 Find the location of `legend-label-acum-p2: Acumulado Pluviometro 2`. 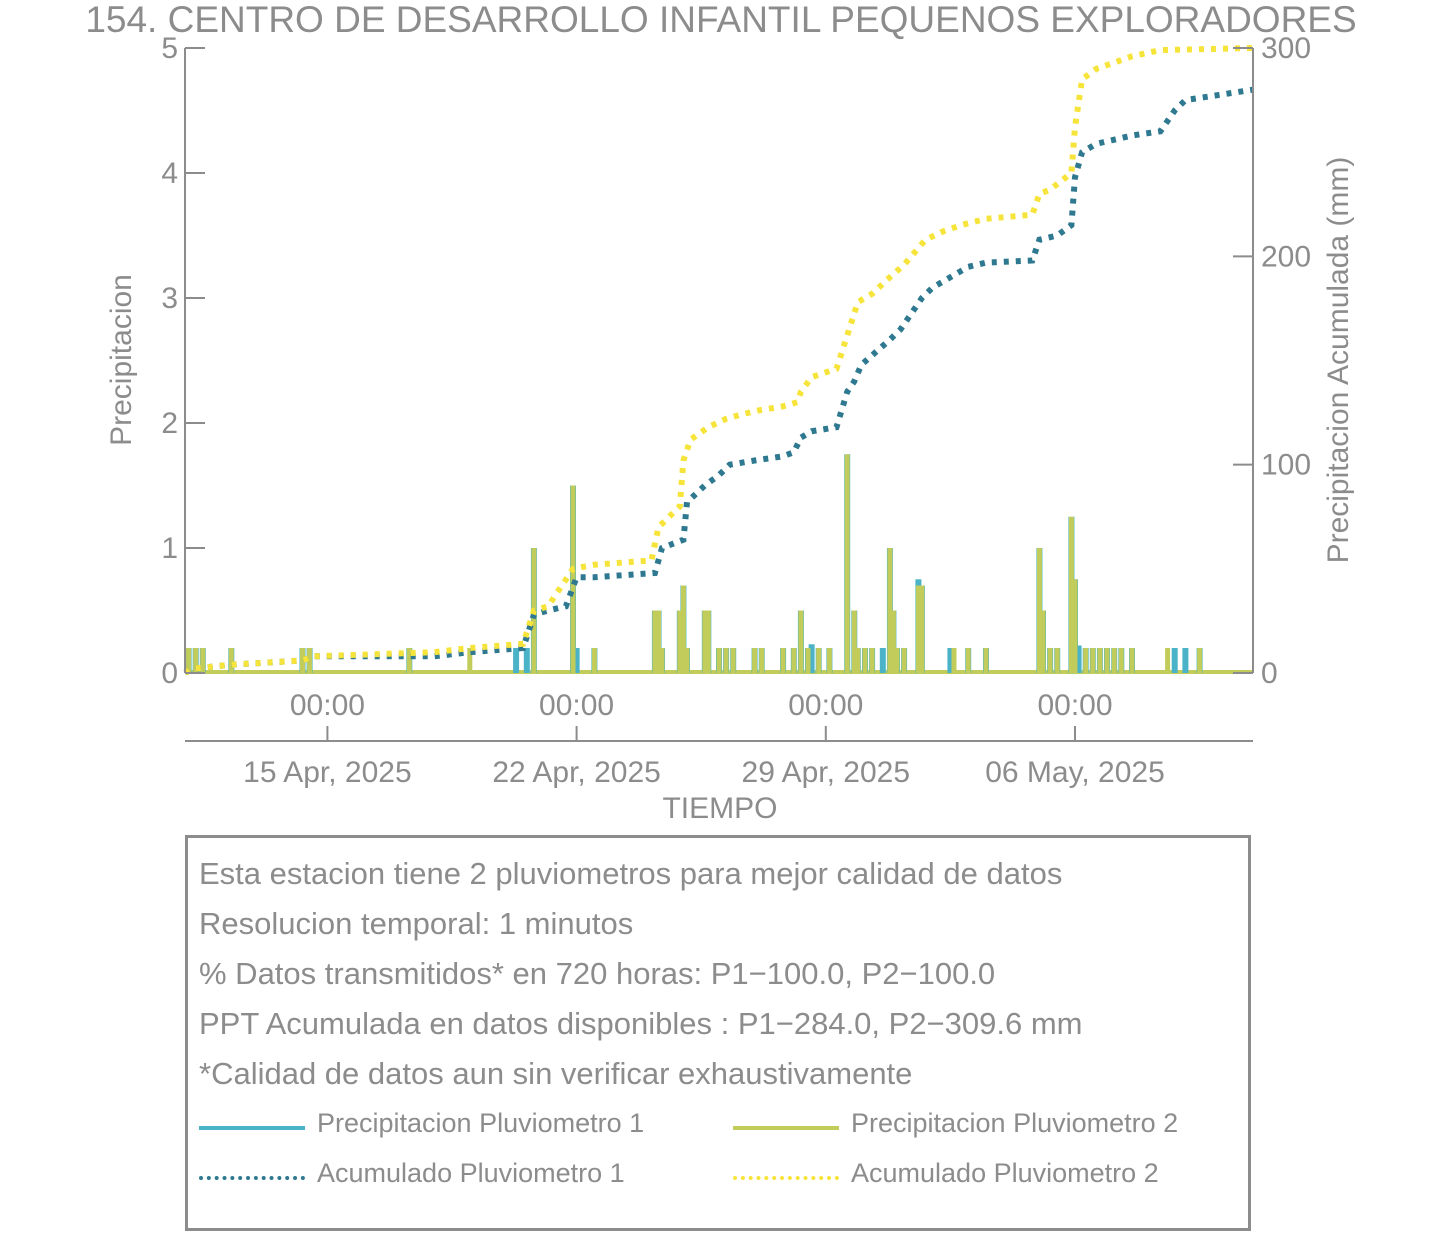

legend-label-acum-p2: Acumulado Pluviometro 2 is located at coordinates (1005, 1173).